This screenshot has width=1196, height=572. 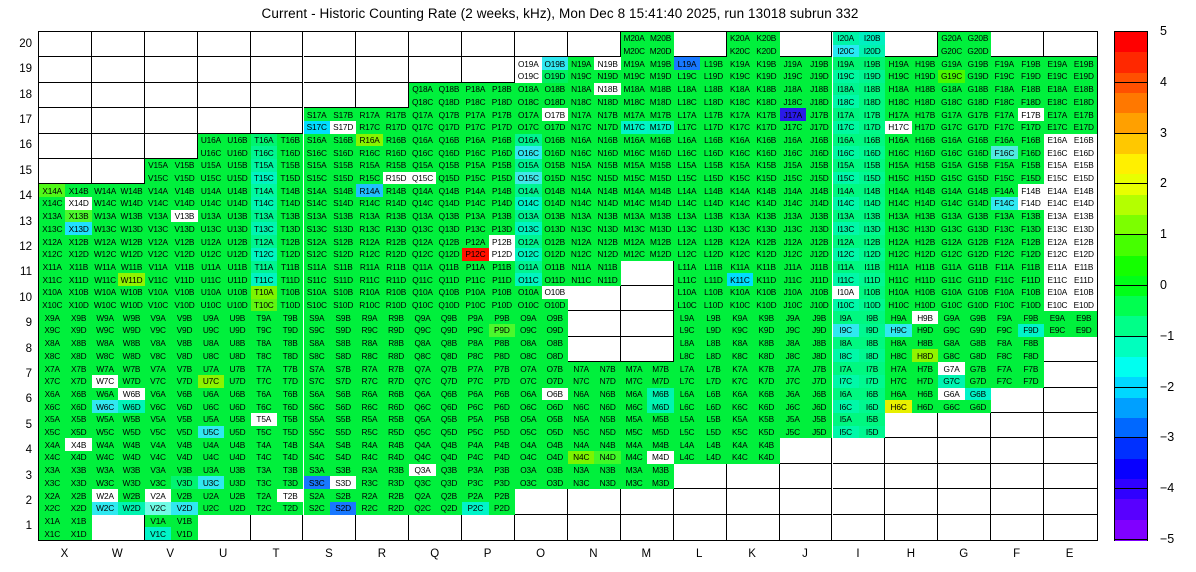 I want to click on pad-F19A: F19A, so click(x=1004, y=64).